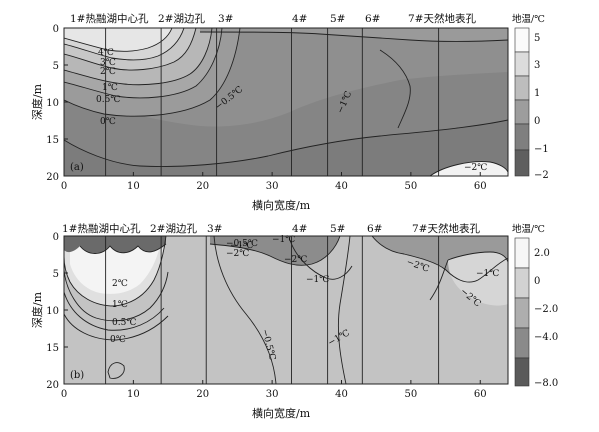 Image resolution: width=599 pixels, height=432 pixels. I want to click on panel-a-borehole-labels: 1#热融湖中心孔 2#湖边孔 3# 4# 5# 6# 7#天然地表孔, so click(273, 18).